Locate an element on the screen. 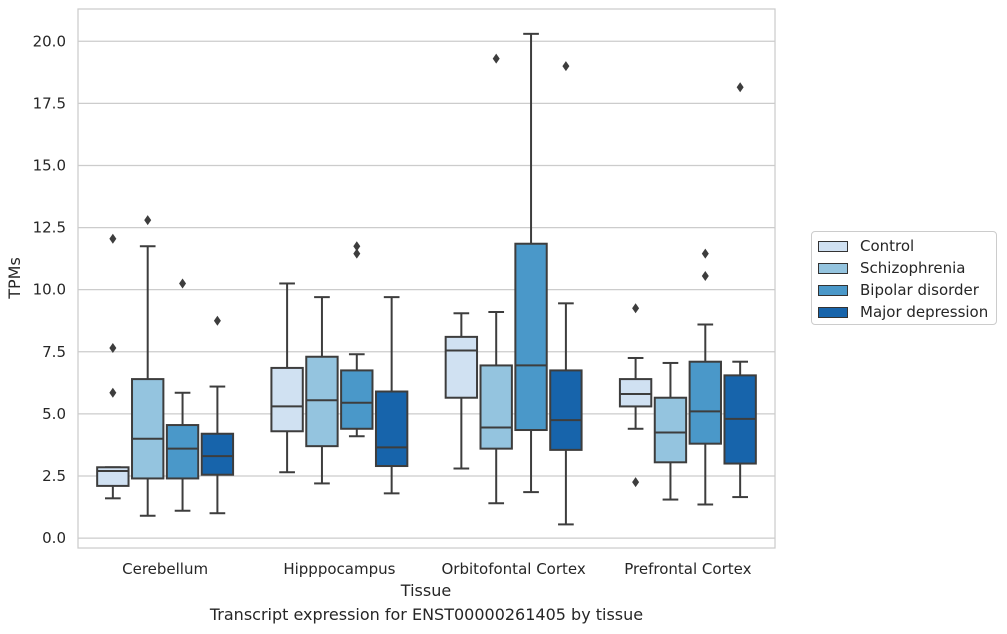 Image resolution: width=1007 pixels, height=634 pixels. box-cerebellum-bipolar-disorder is located at coordinates (182, 395).